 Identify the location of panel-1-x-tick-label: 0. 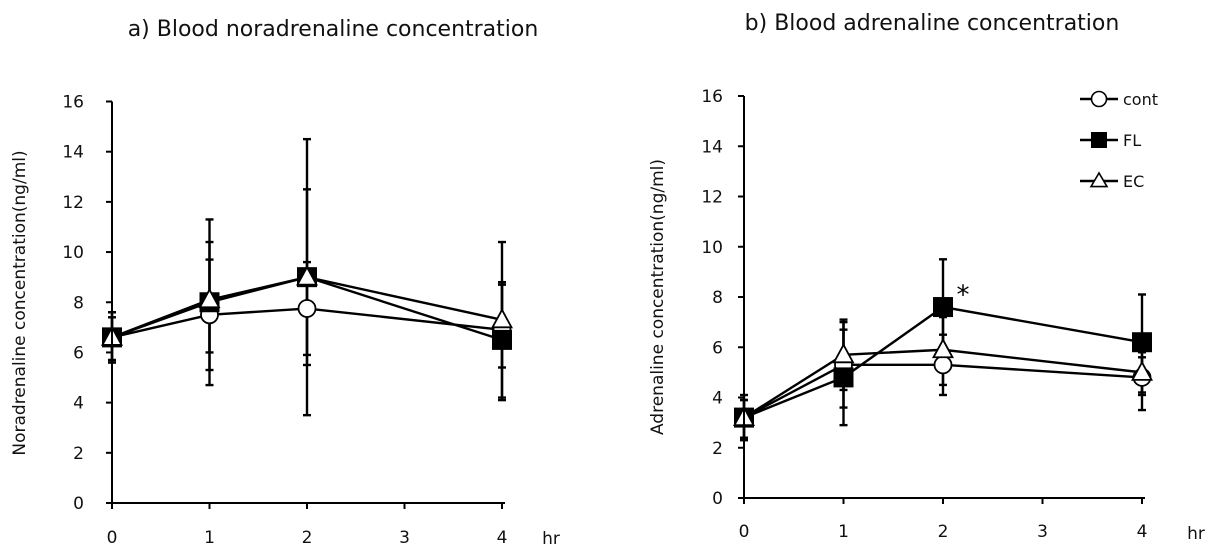
(744, 532).